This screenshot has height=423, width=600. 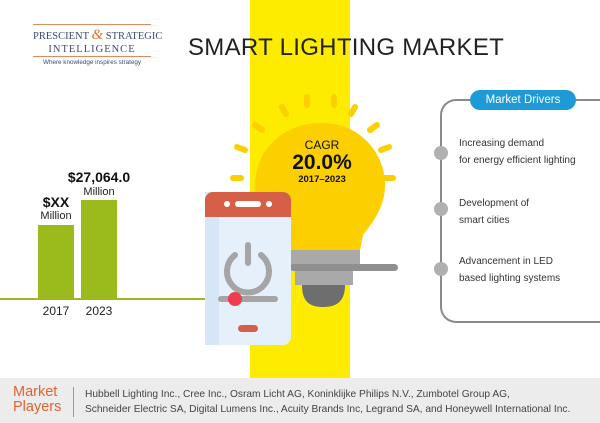 I want to click on cagr-label: CAGR, so click(x=322, y=145).